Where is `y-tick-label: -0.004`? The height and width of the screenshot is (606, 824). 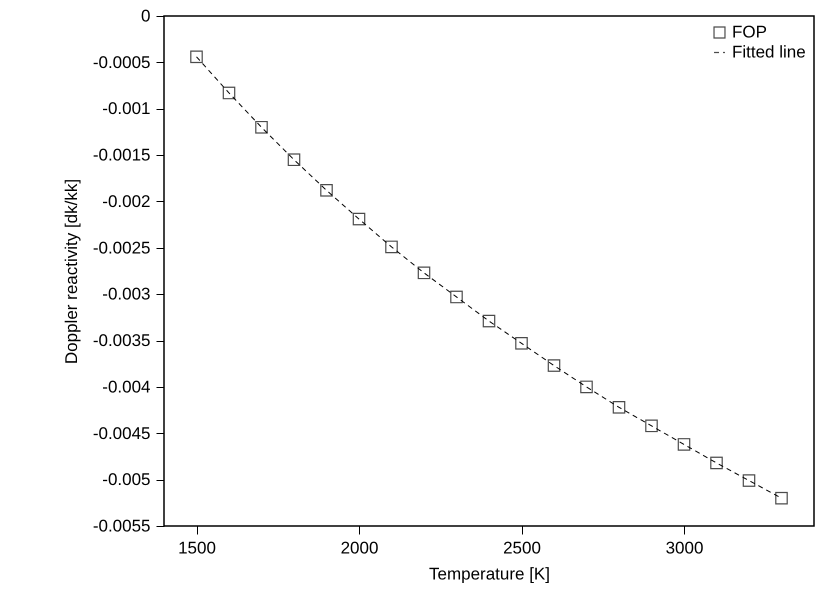 y-tick-label: -0.004 is located at coordinates (126, 386).